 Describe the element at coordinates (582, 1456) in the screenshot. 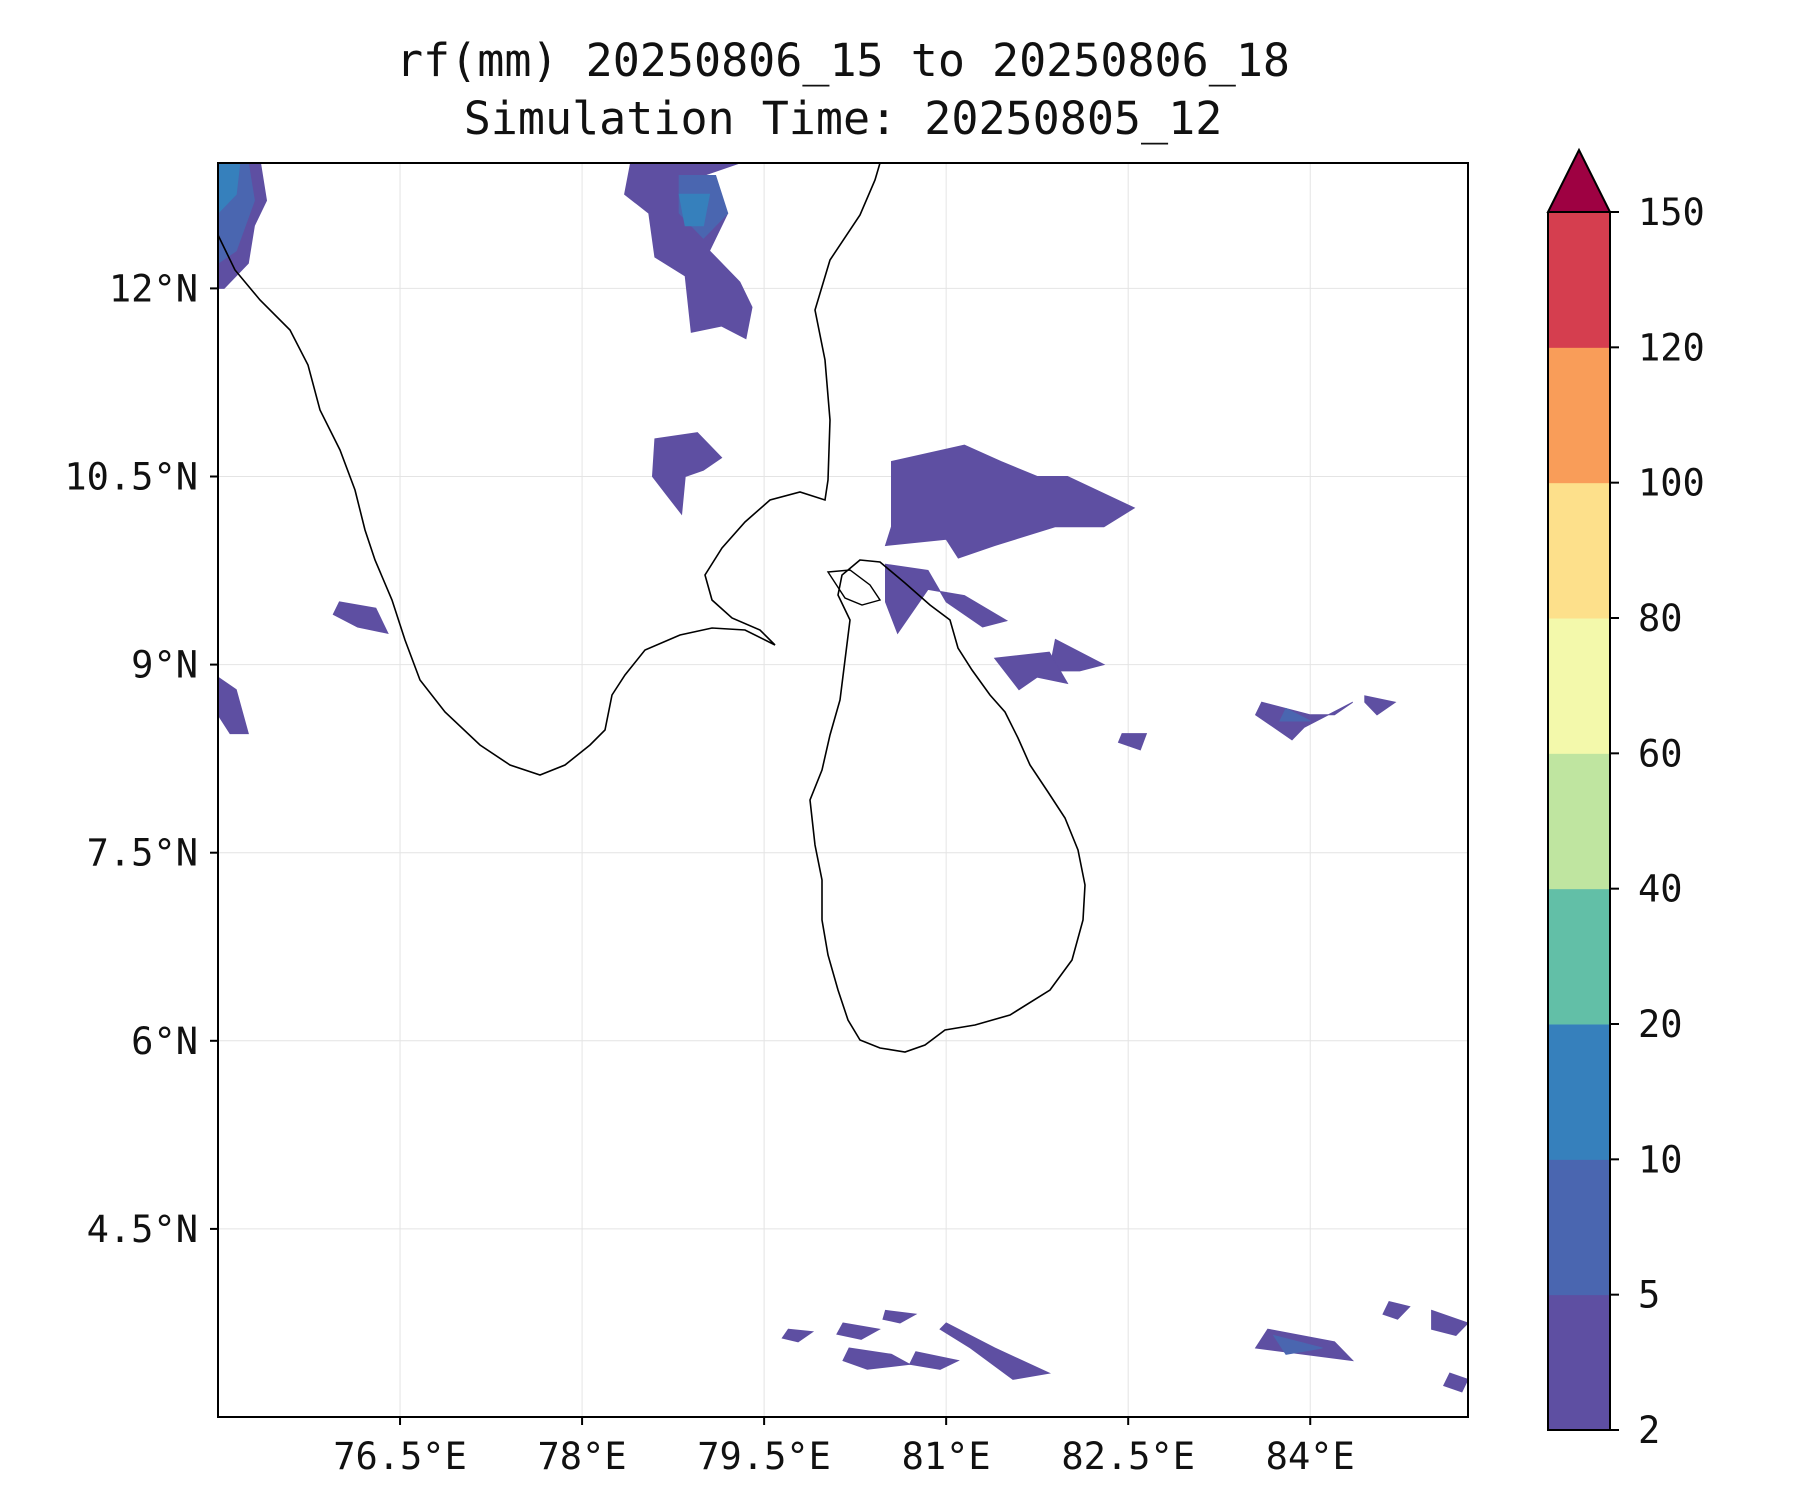

I see `lon-tick-label: 78°E` at that location.